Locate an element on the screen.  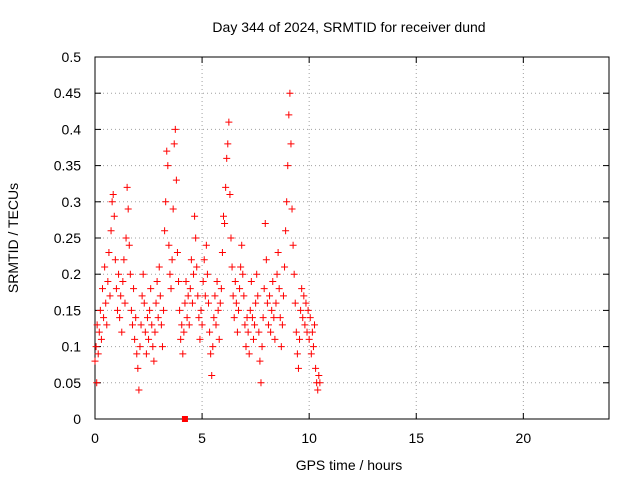
x-tick-label-1: 5 is located at coordinates (202, 438).